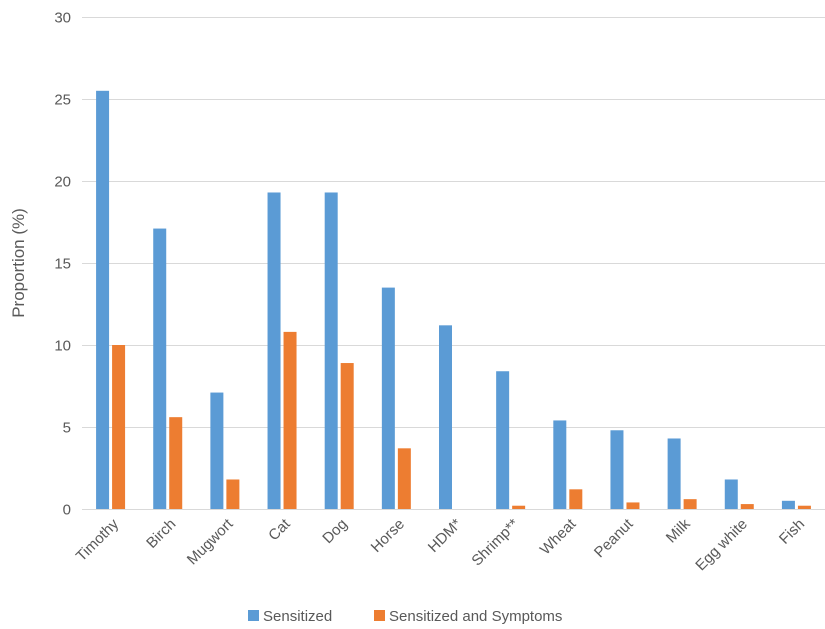 The height and width of the screenshot is (629, 825). What do you see at coordinates (388, 536) in the screenshot?
I see `x-tick-label: Horse` at bounding box center [388, 536].